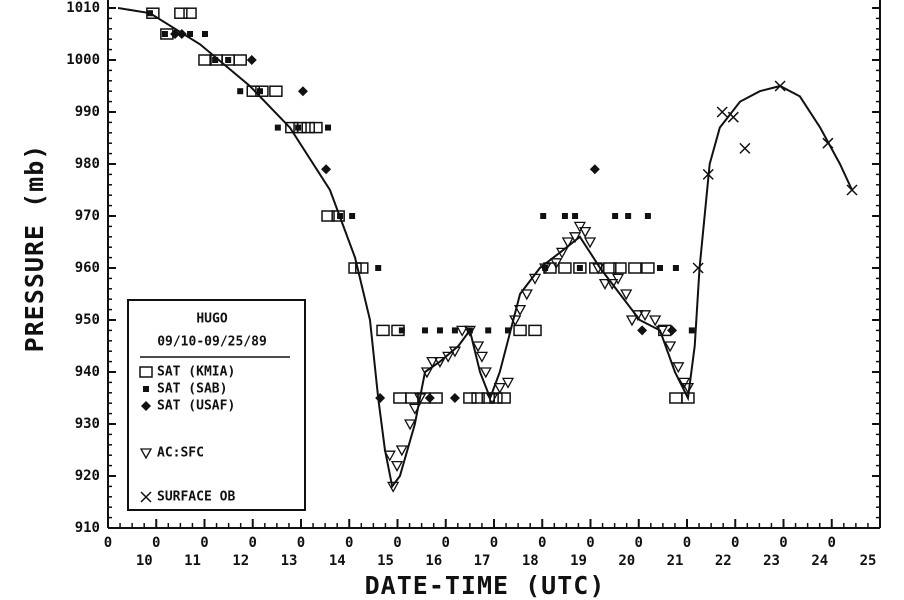 The image size is (904, 600). Describe the element at coordinates (212, 342) in the screenshot. I see `legend-subtitle: 09/10-09/25/89` at that location.